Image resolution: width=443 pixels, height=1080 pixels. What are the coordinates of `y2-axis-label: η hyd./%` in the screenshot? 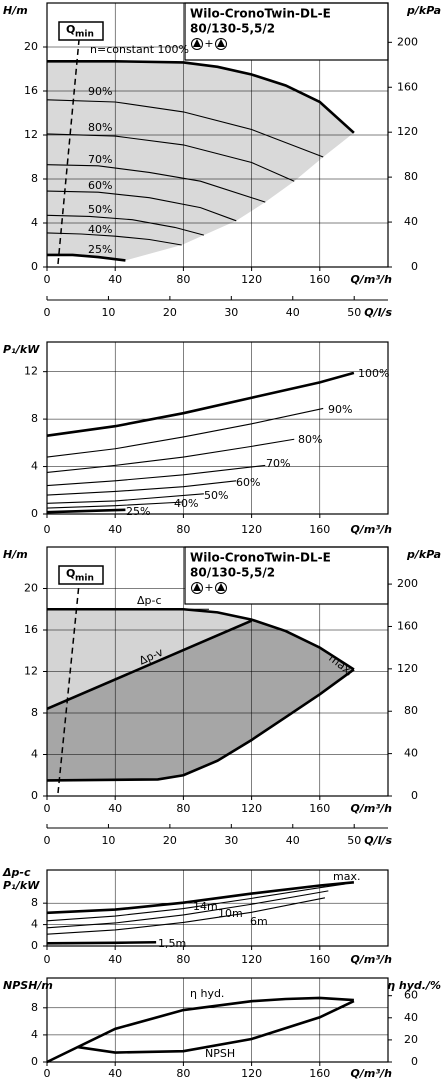 It's located at (414, 985).